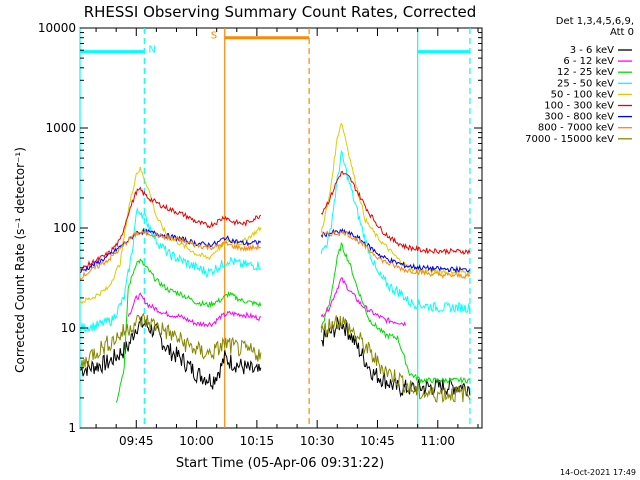 The height and width of the screenshot is (480, 640). What do you see at coordinates (214, 36) in the screenshot?
I see `flag-label-S: S` at bounding box center [214, 36].